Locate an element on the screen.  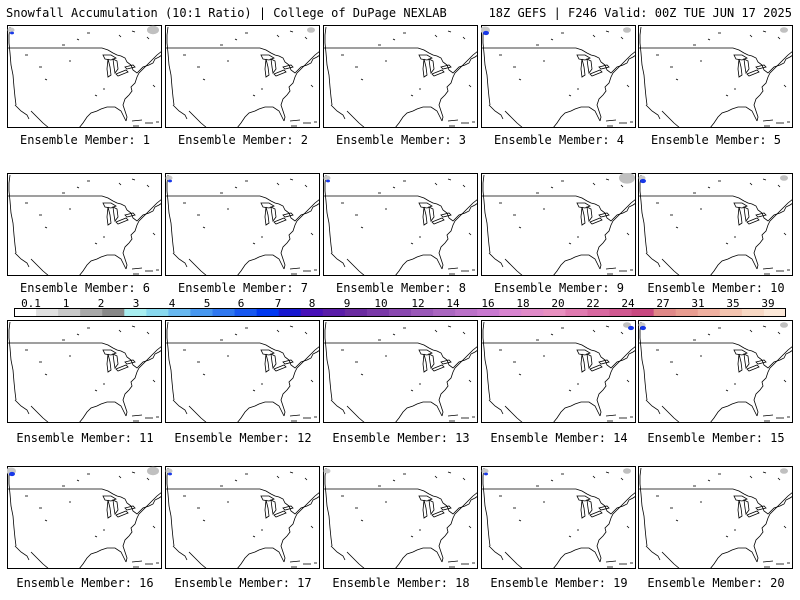
color-scale-label: 3 is located at coordinates (136, 303).